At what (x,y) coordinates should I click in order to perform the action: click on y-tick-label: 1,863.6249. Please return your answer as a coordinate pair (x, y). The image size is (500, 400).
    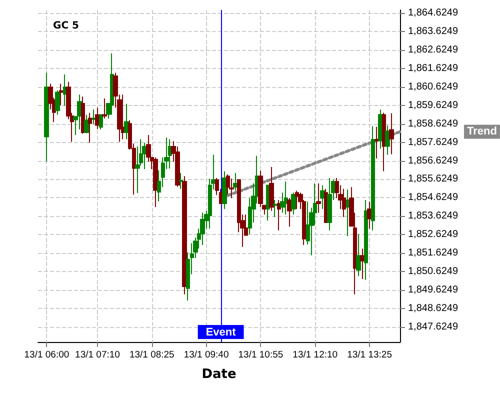
    Looking at the image, I should click on (433, 32).